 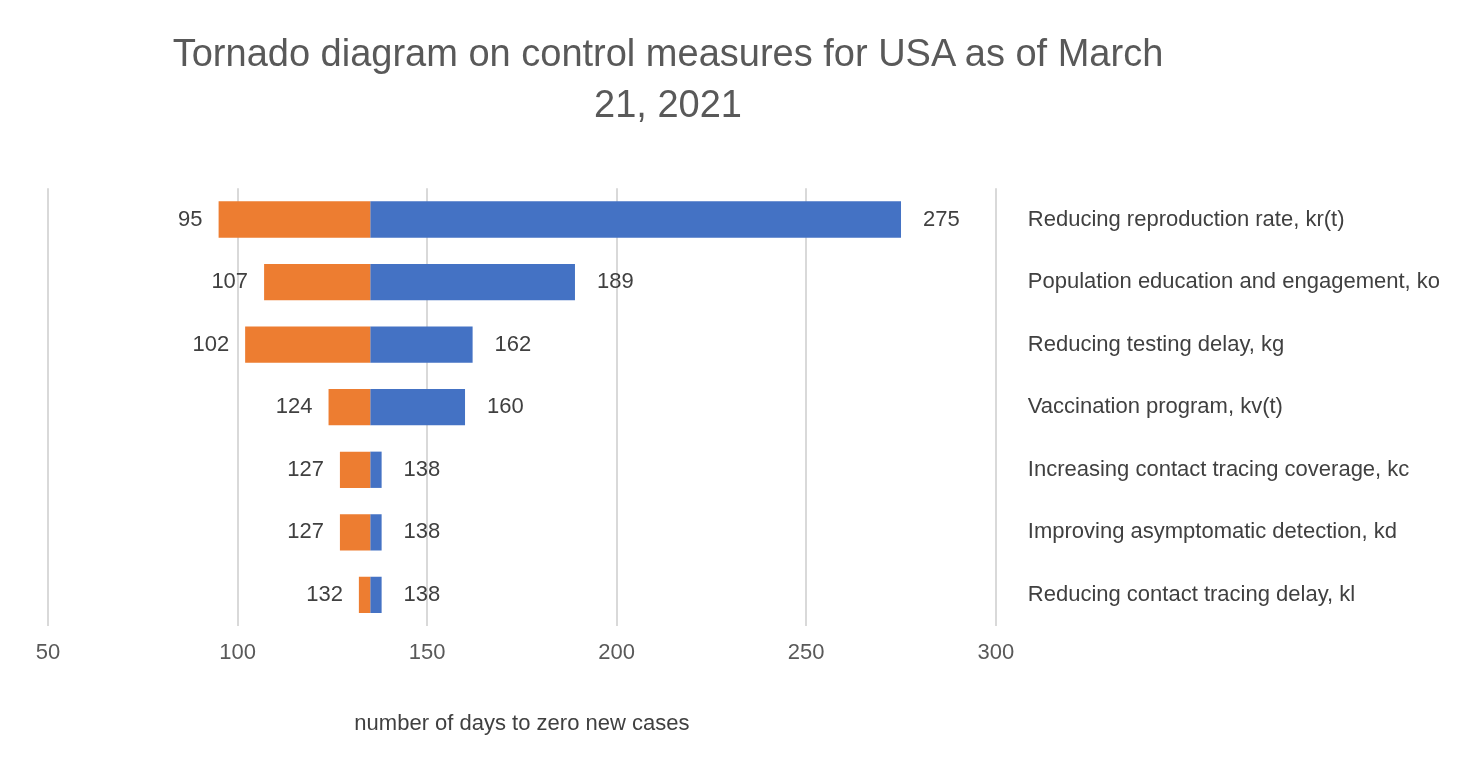 I want to click on y-tick-label: Vaccination program, kv(t), so click(x=1155, y=405).